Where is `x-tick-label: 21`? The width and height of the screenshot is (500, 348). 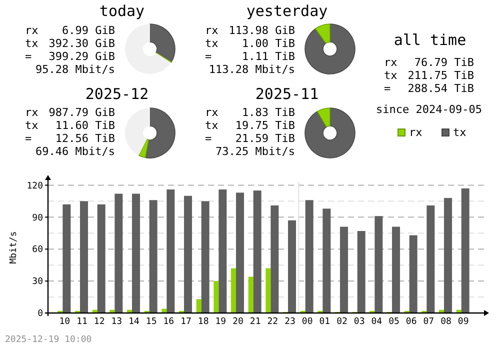 x-tick-label: 21 is located at coordinates (255, 322).